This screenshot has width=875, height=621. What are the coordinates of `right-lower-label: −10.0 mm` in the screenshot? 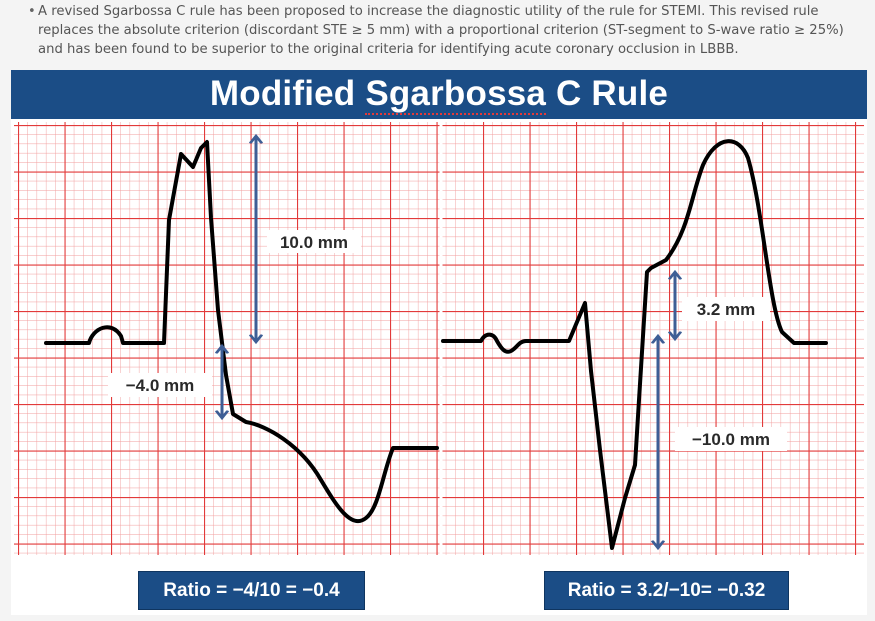 It's located at (731, 439).